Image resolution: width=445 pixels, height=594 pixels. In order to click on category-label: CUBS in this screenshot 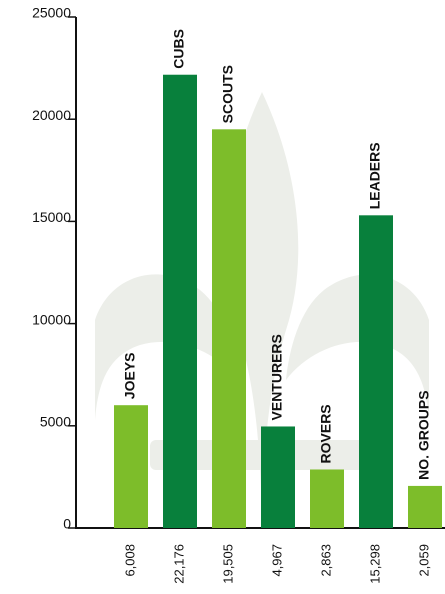, I will do `click(179, 49)`.